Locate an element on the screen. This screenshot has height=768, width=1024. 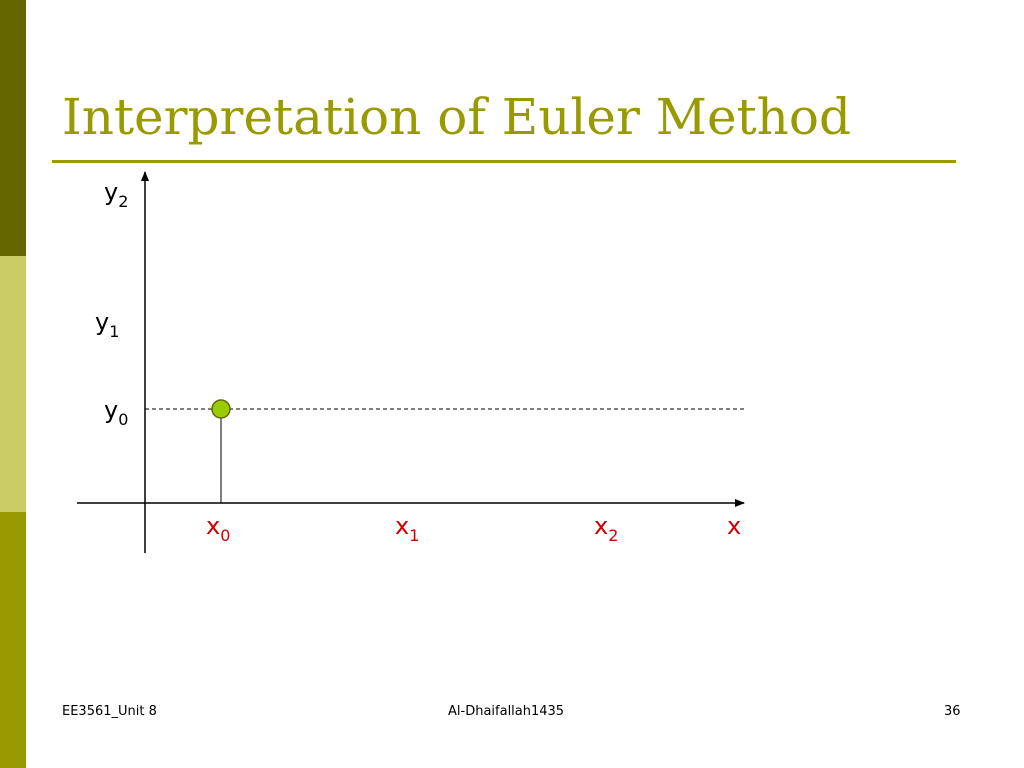
y-tick-label-2: y2 is located at coordinates (116, 194).